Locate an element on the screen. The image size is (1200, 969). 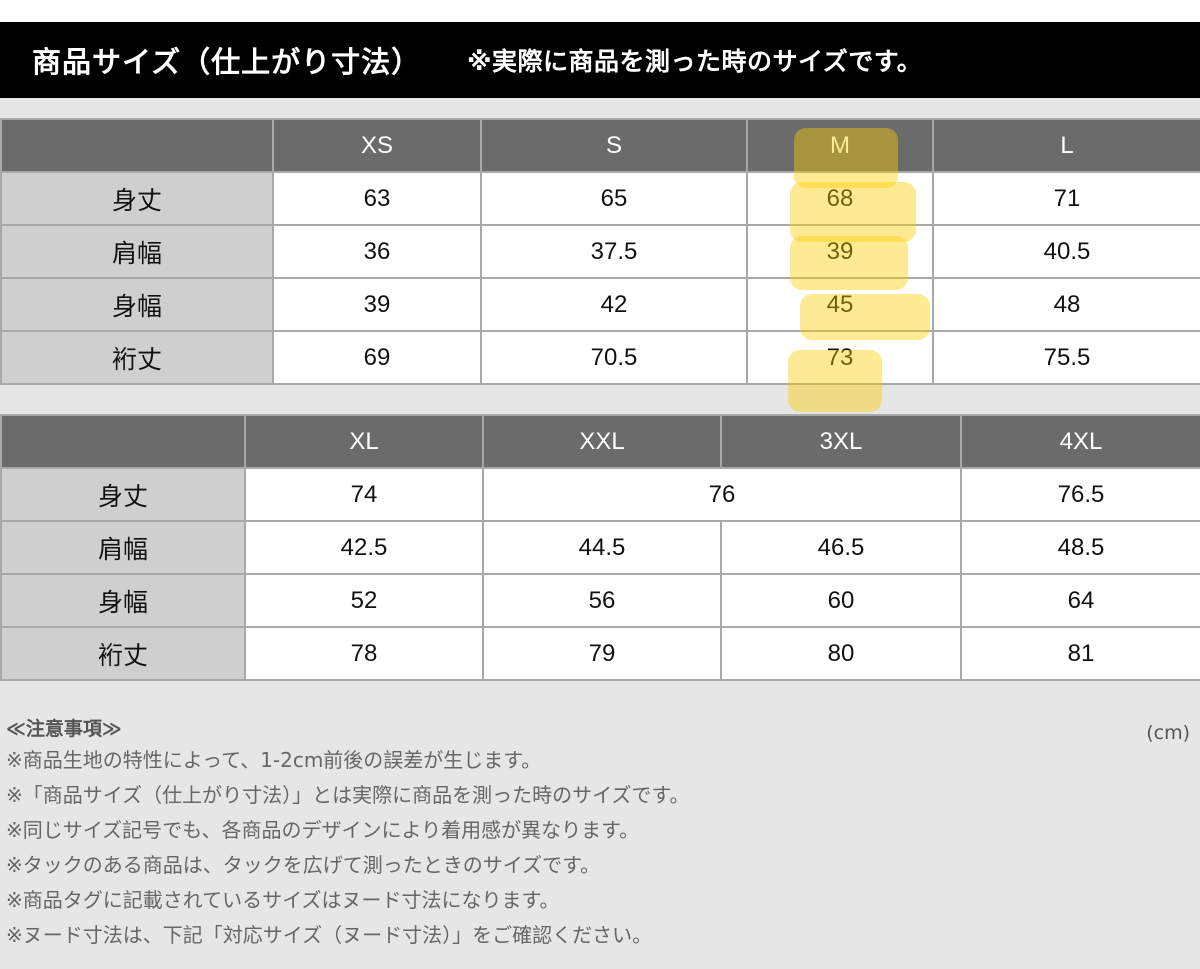
table-row: 身丈 63 65 68 71 is located at coordinates (600, 198).